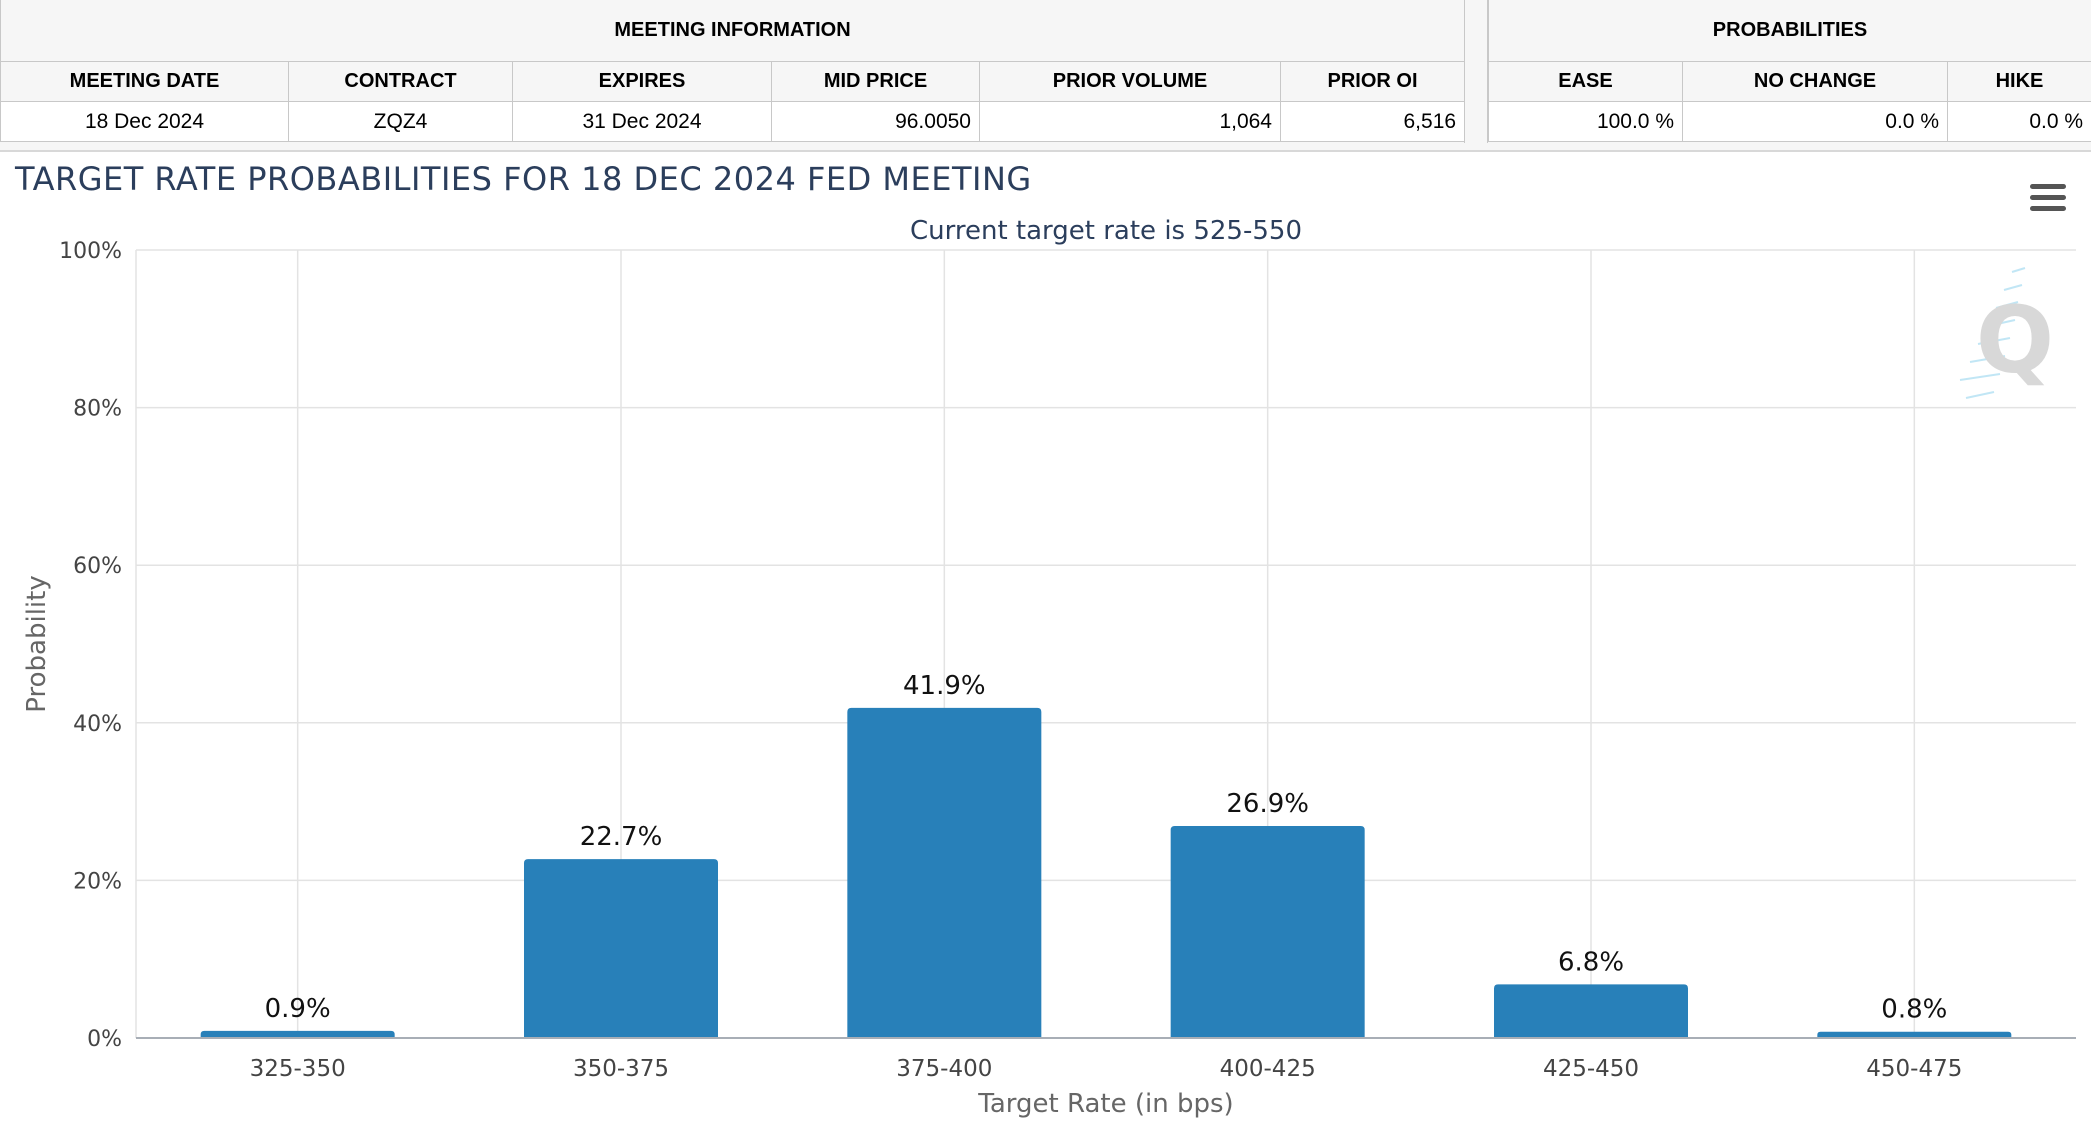 The image size is (2091, 1142). What do you see at coordinates (97, 409) in the screenshot?
I see `y-tick-label: 80%` at bounding box center [97, 409].